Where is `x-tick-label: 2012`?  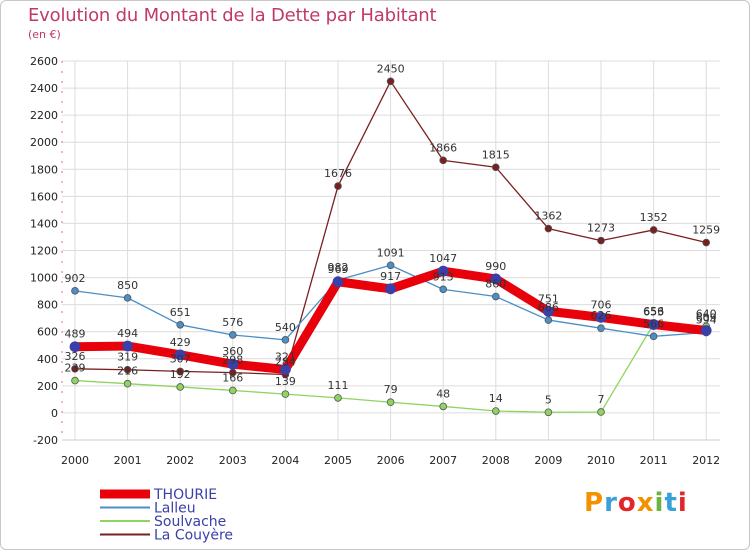 x-tick-label: 2012 is located at coordinates (706, 460).